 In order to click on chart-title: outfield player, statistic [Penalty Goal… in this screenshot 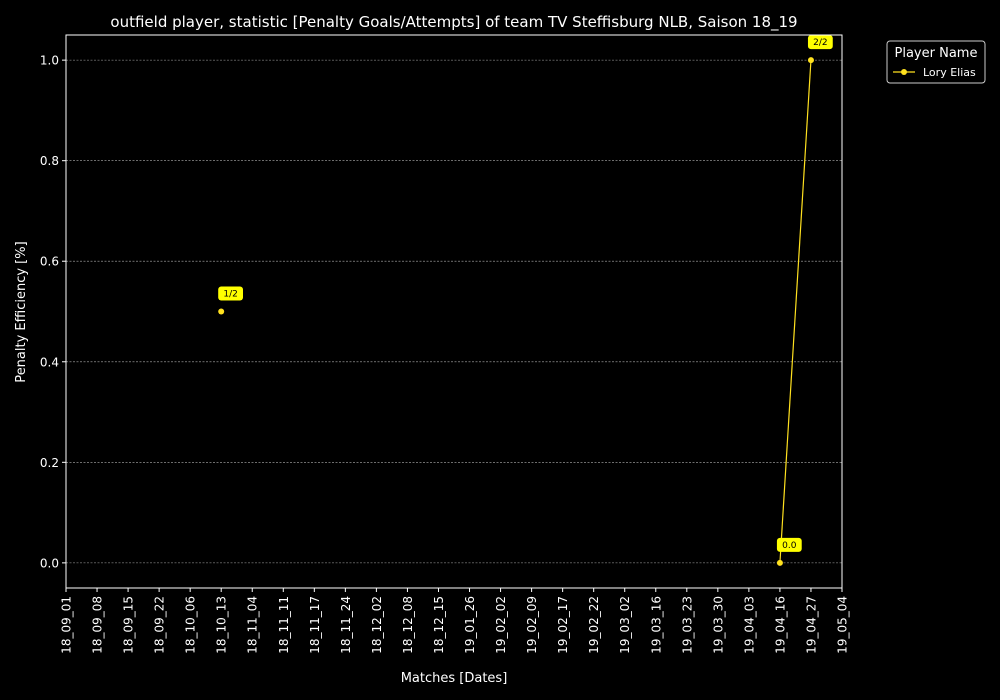, I will do `click(453, 22)`.